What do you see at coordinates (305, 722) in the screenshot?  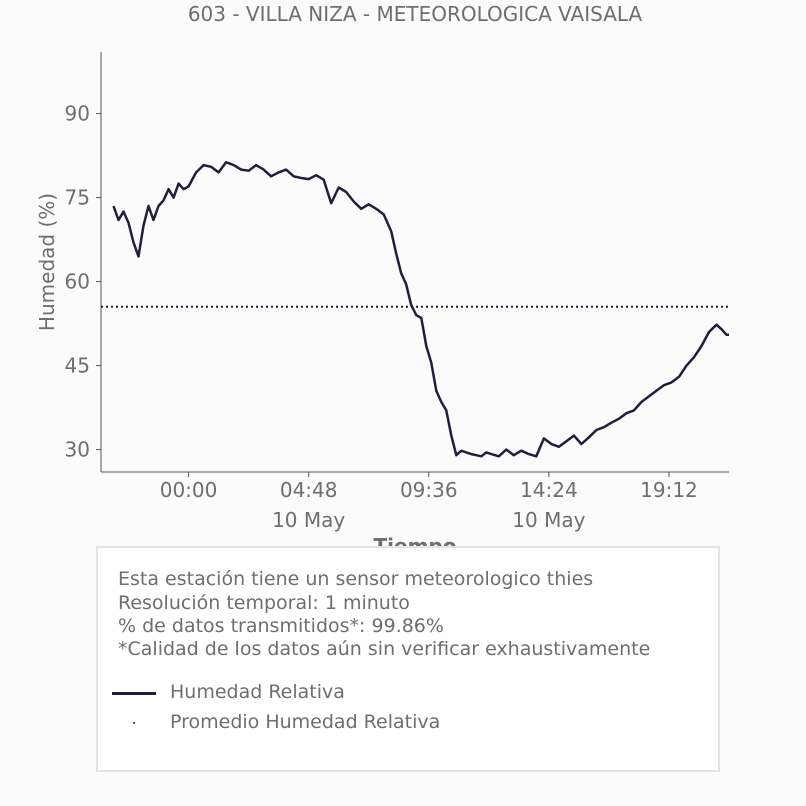 I see `legend-label-promedio: Promedio Humedad Relativa` at bounding box center [305, 722].